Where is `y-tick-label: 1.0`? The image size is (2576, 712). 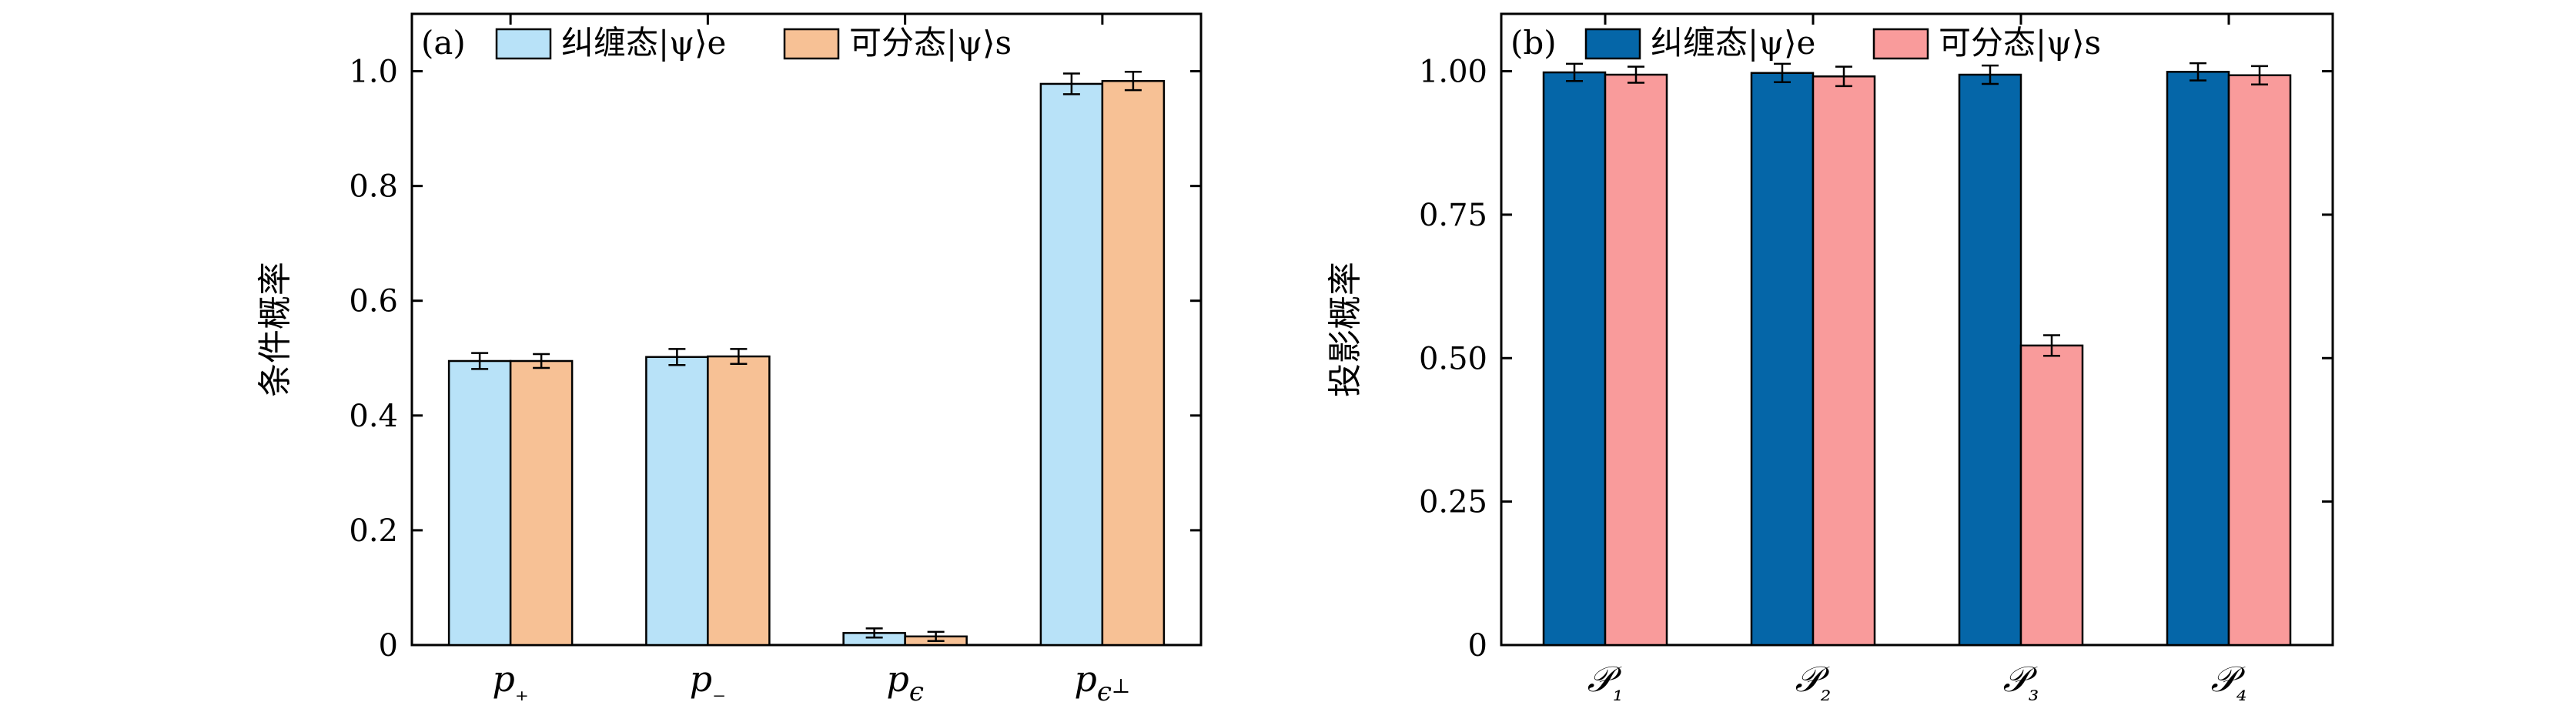 y-tick-label: 1.0 is located at coordinates (374, 73).